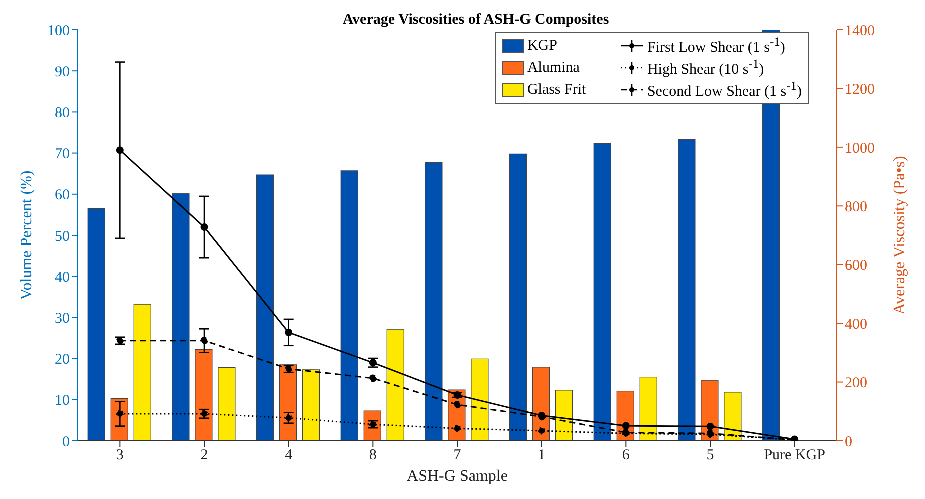 Image resolution: width=925 pixels, height=499 pixels. What do you see at coordinates (860, 90) in the screenshot?
I see `y2-tick-label: 1200` at bounding box center [860, 90].